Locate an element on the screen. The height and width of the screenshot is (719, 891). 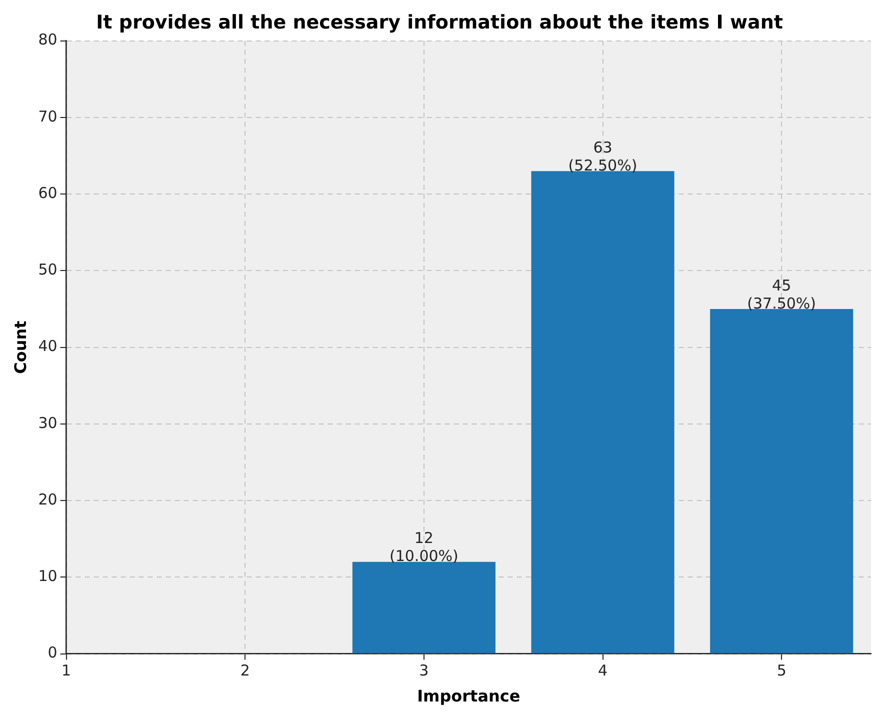
y-tick-label: 30 is located at coordinates (48, 423).